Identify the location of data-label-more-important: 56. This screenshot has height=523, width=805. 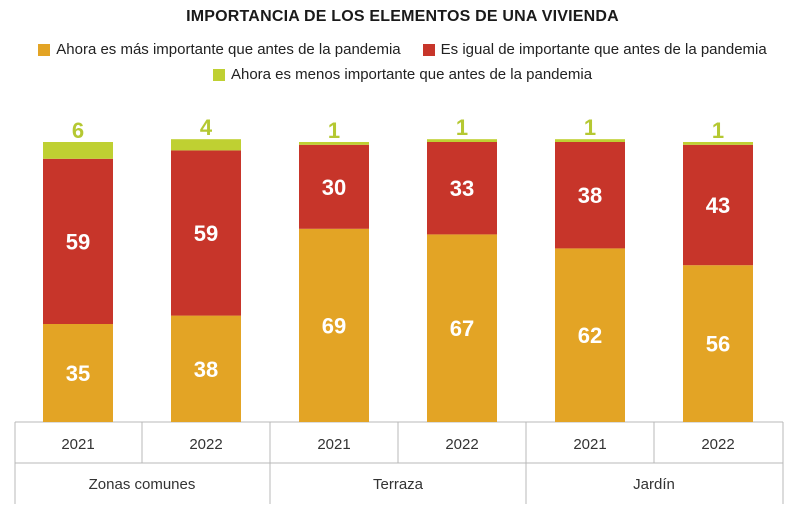
(718, 344).